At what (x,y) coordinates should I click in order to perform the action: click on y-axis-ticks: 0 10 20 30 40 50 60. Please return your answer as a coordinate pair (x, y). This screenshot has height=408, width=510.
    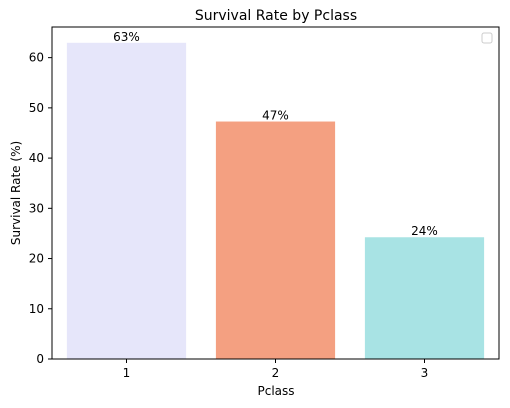
    Looking at the image, I should click on (40, 208).